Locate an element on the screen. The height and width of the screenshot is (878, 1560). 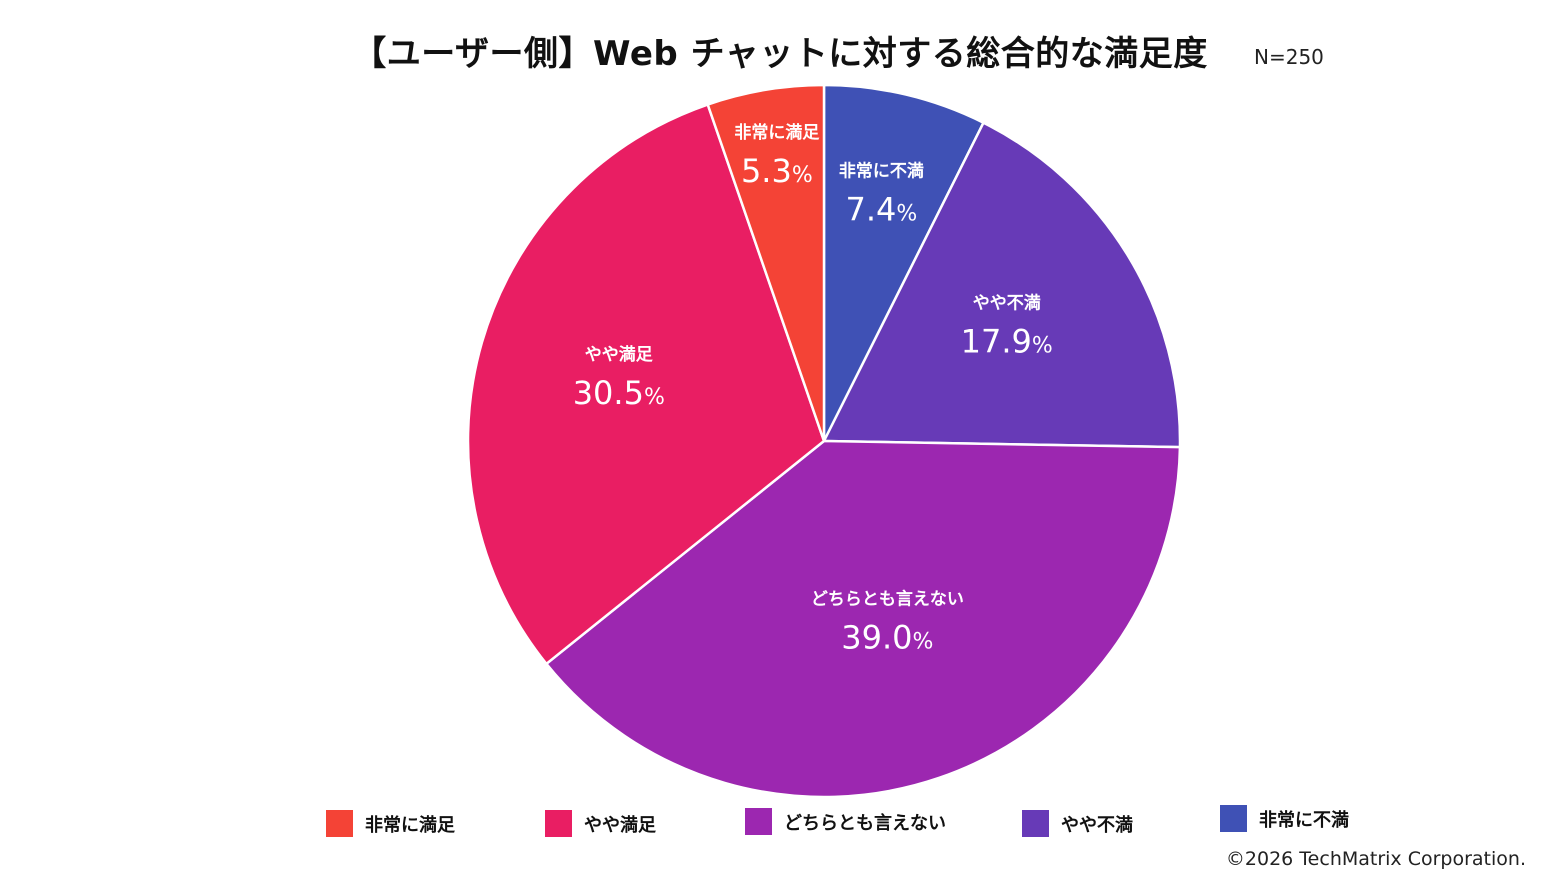
legend-label: 非常に不満 is located at coordinates (1304, 820).